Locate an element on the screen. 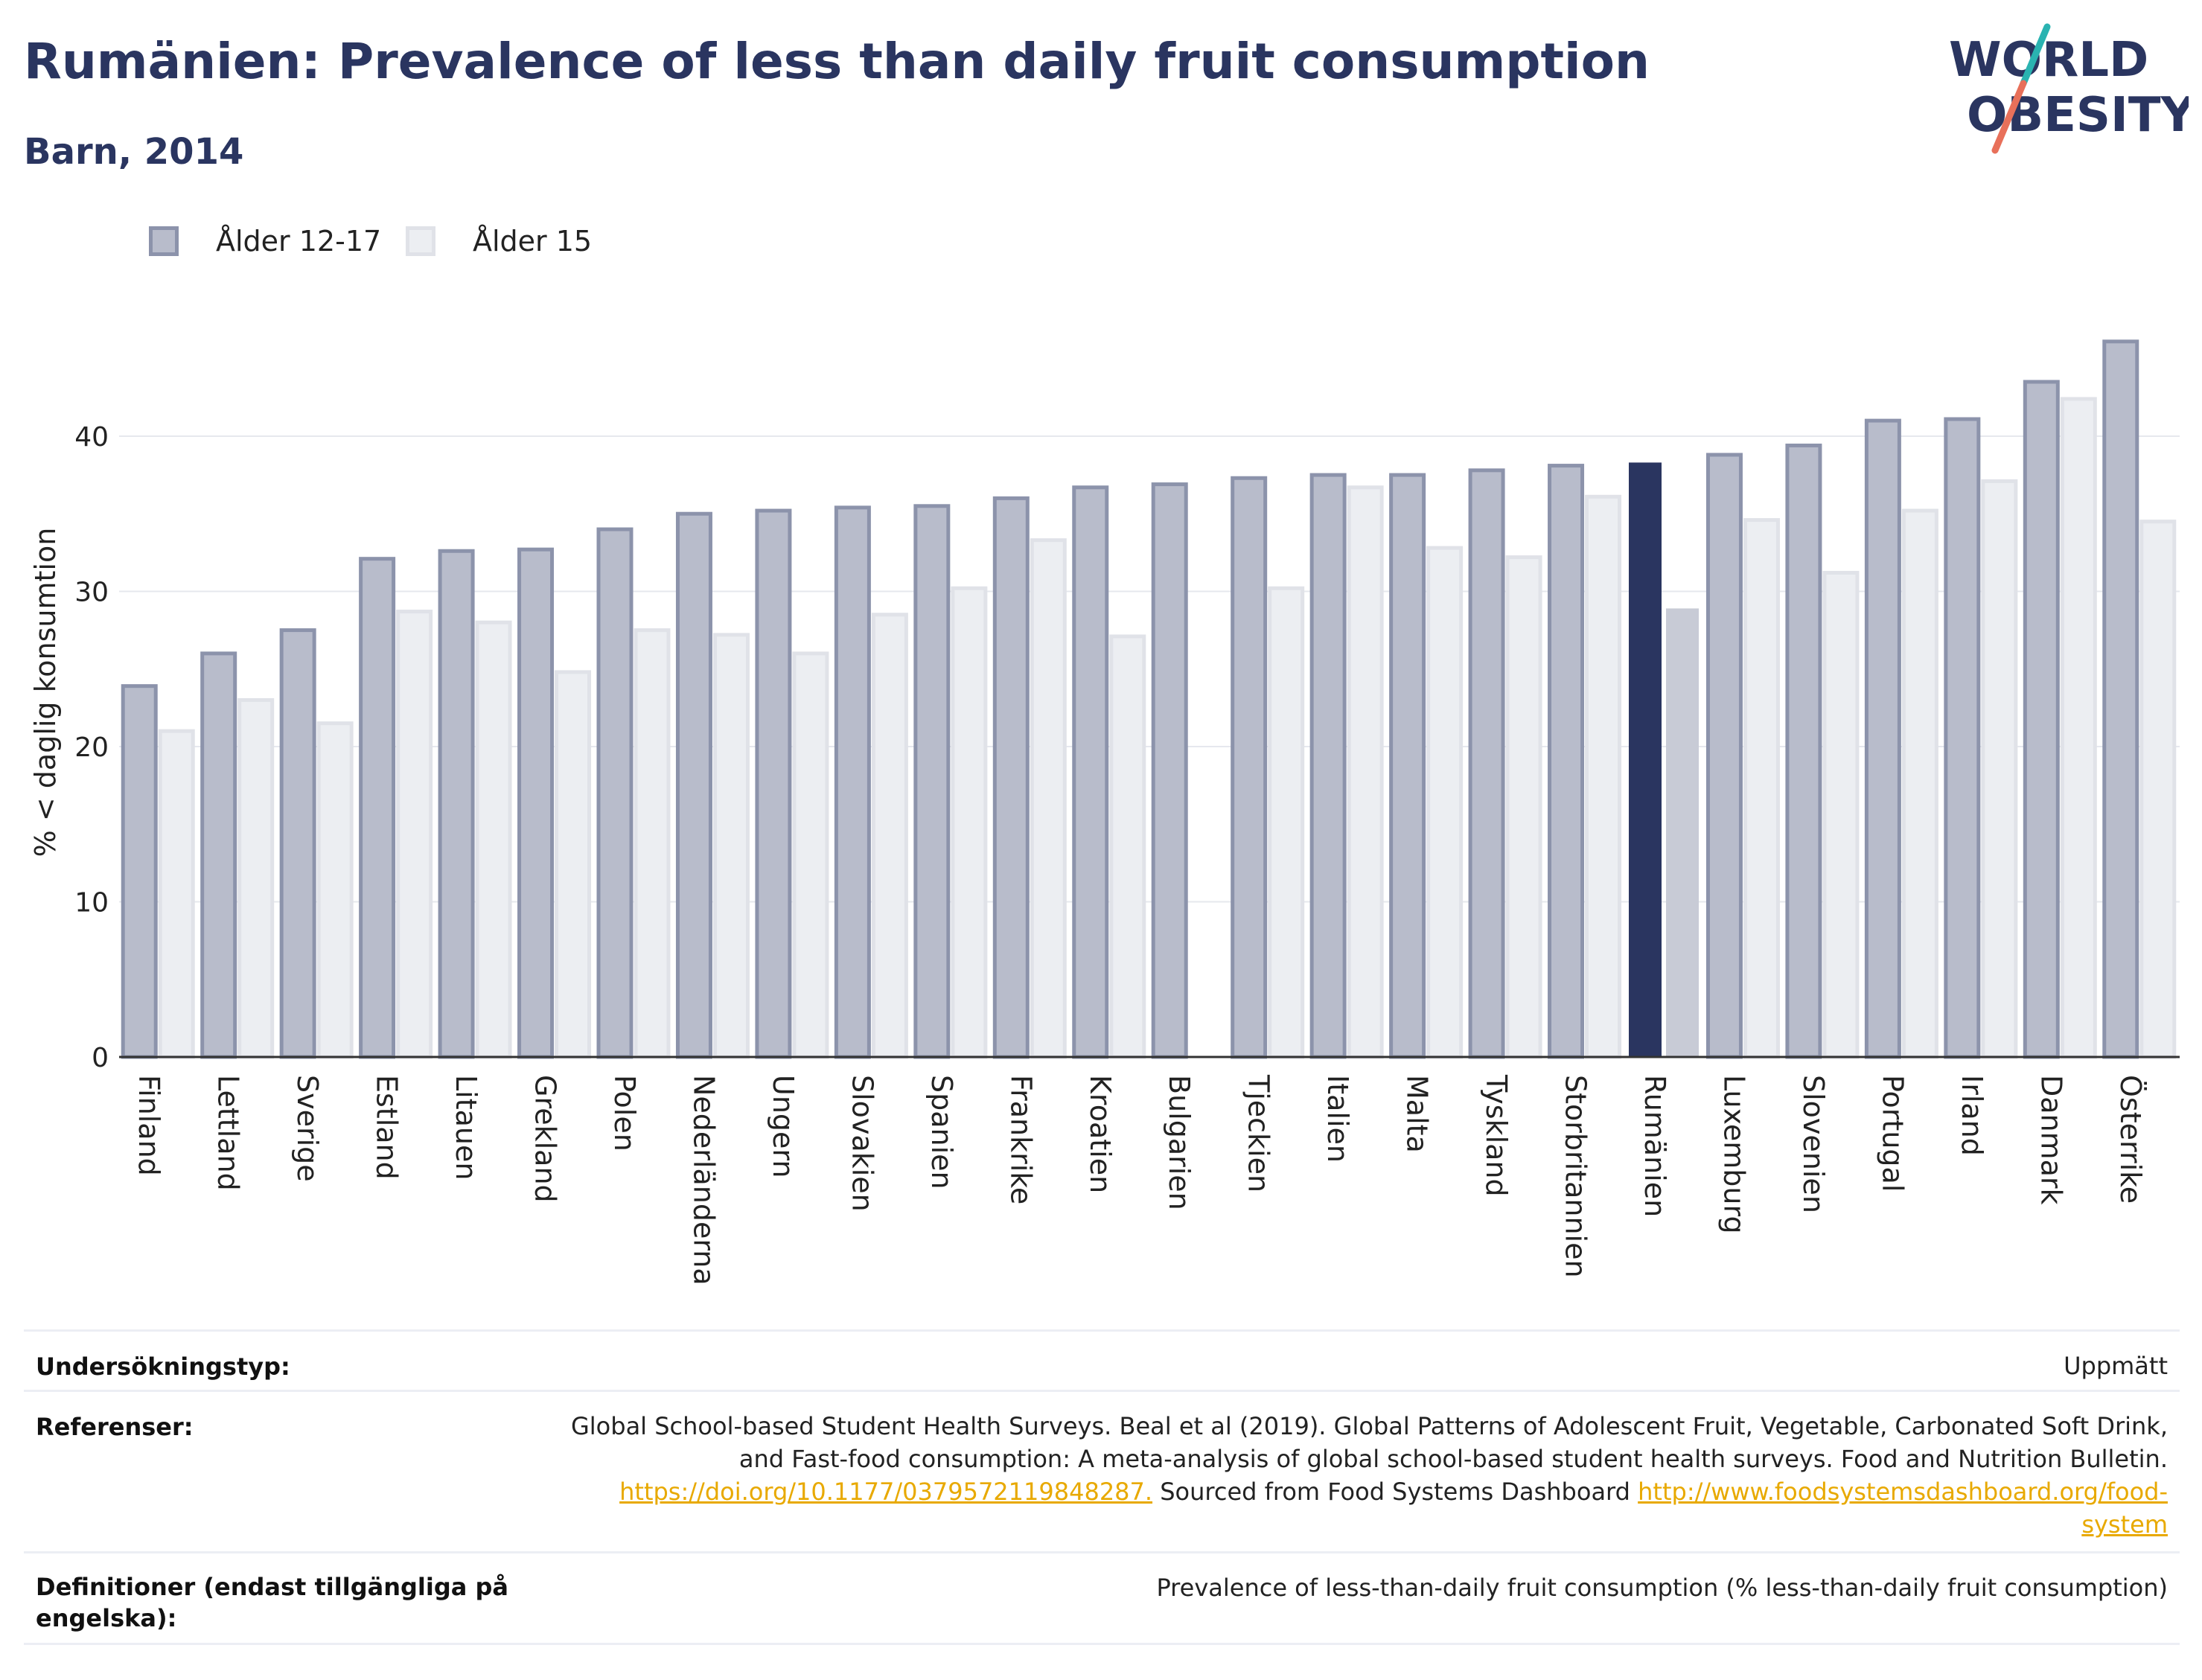 The image size is (2202, 1680). x-tick-label: Slovakien is located at coordinates (862, 1143).